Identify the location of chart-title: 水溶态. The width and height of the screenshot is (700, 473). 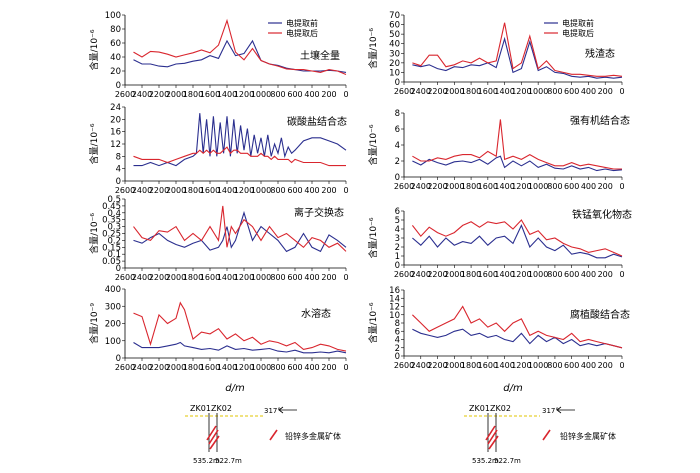
(316, 313).